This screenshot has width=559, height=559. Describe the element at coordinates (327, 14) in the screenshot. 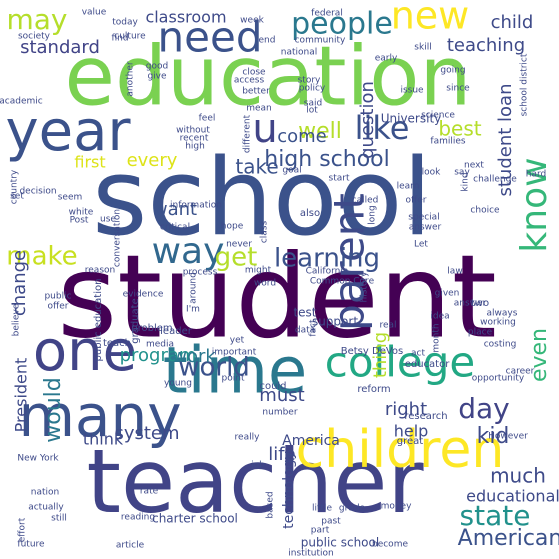

I see `word-federal: federal` at that location.